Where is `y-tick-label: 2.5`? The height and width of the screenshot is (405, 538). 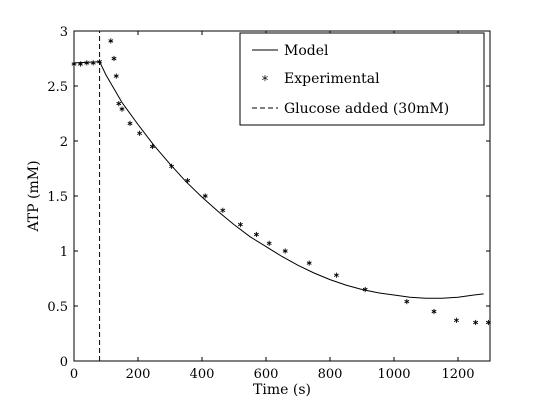 y-tick-label: 2.5 is located at coordinates (57, 87).